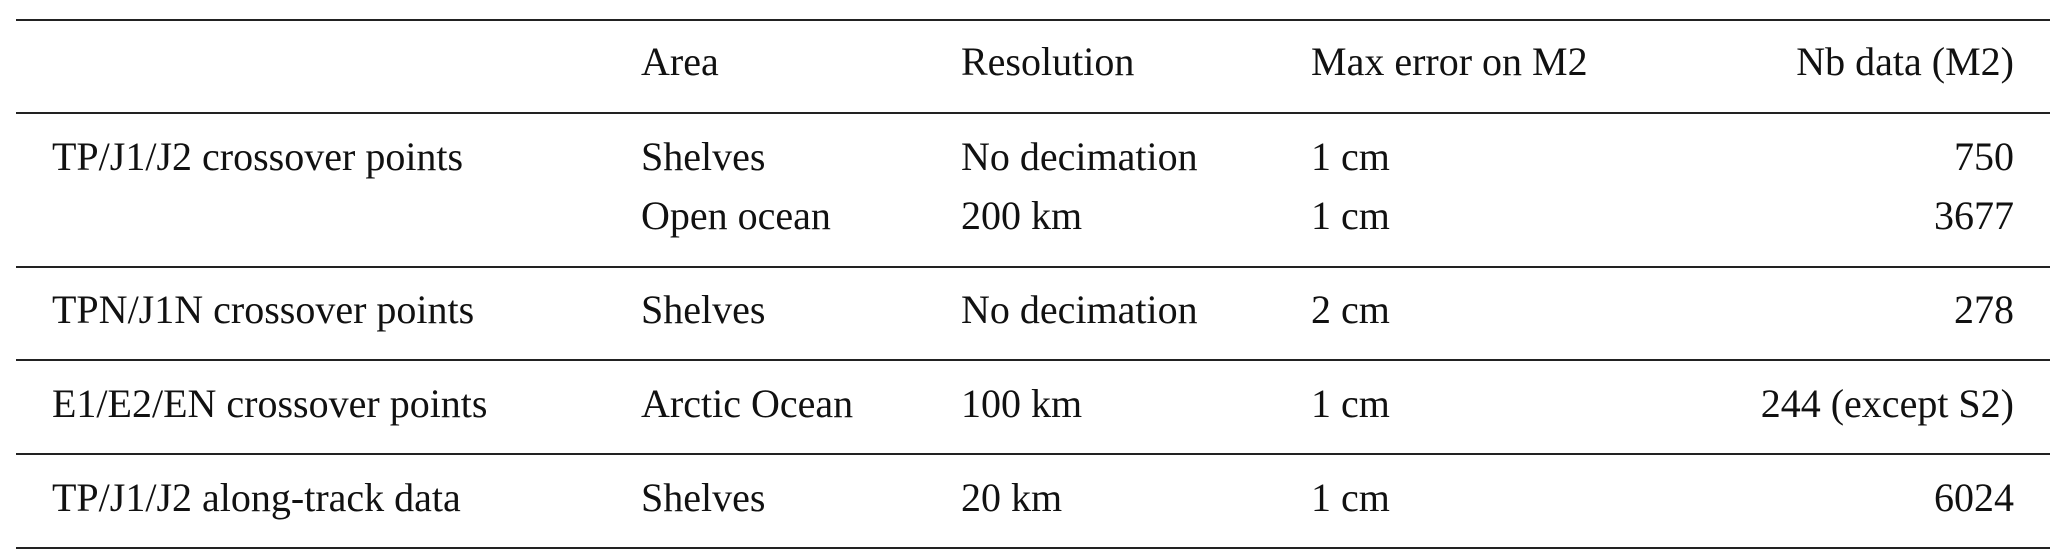  Describe the element at coordinates (1887, 403) in the screenshot. I see `nb-data-cell: 244 (except S2)` at that location.